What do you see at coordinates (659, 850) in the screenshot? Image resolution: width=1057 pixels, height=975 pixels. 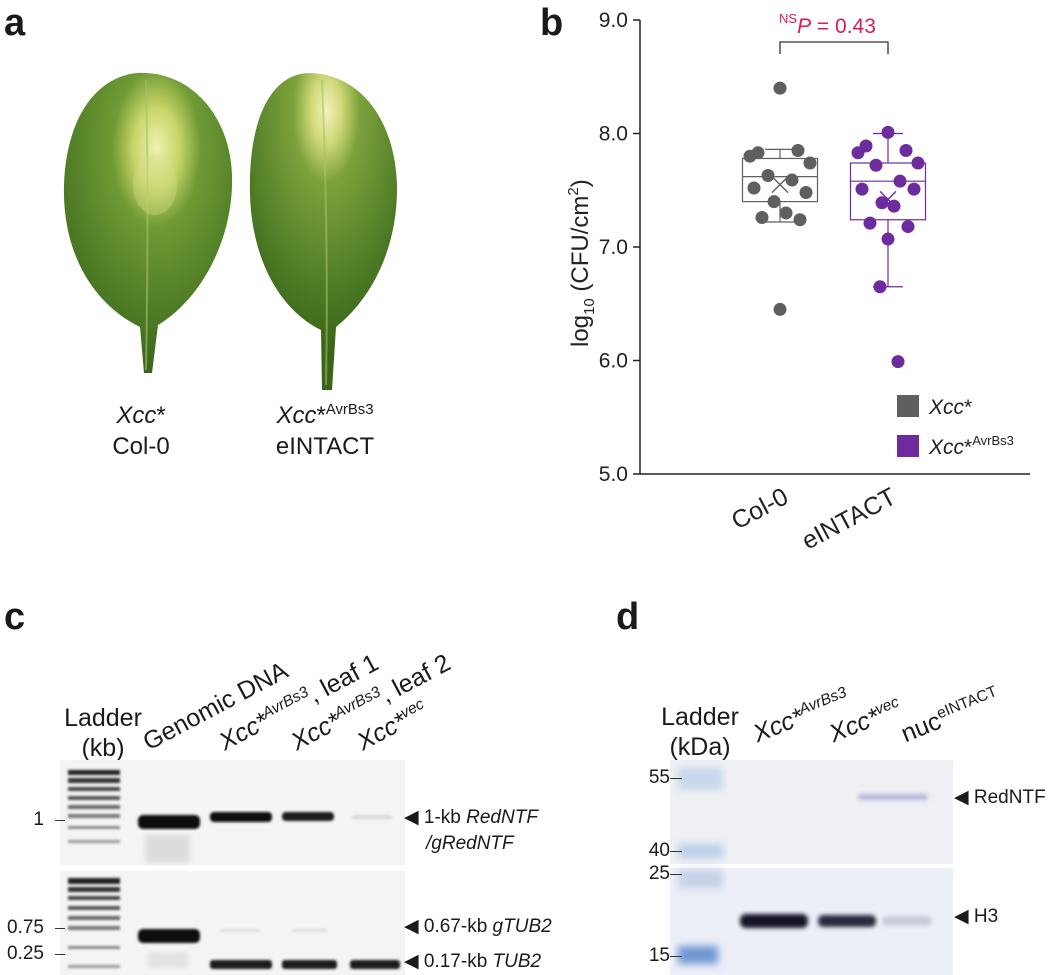 I see `size-mark-d-40: 40` at bounding box center [659, 850].